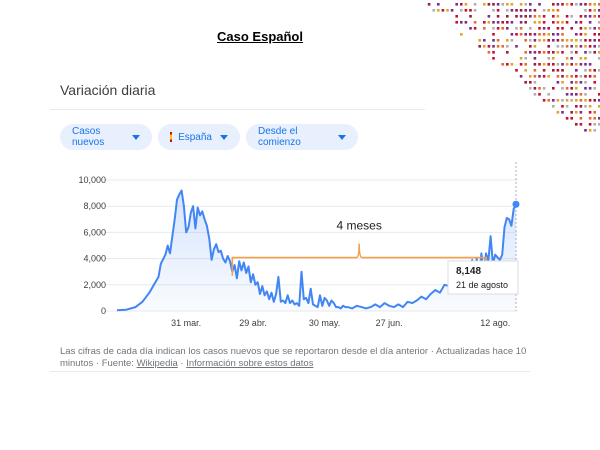  What do you see at coordinates (94, 206) in the screenshot?
I see `y-tick-label: 8,000` at bounding box center [94, 206].